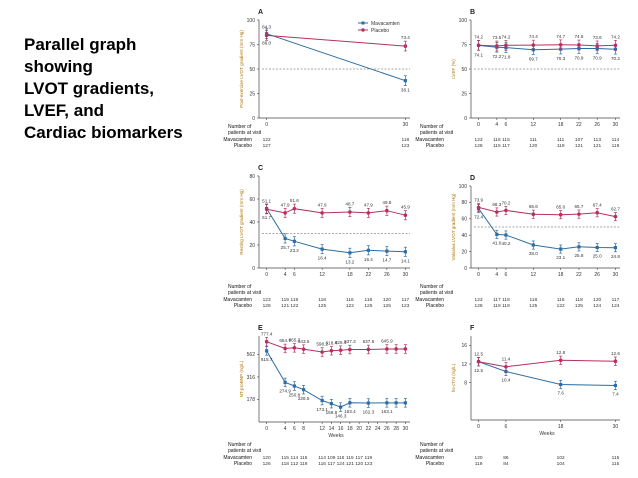 This screenshot has width=638, height=478. Describe the element at coordinates (534, 125) in the screenshot. I see `x-tick-label-B: 12` at that location.